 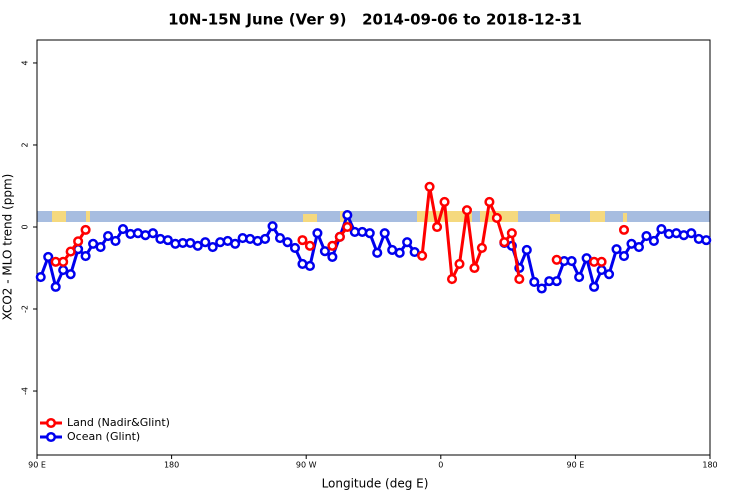 I want to click on x-tick-label: 90 W, so click(x=306, y=465).